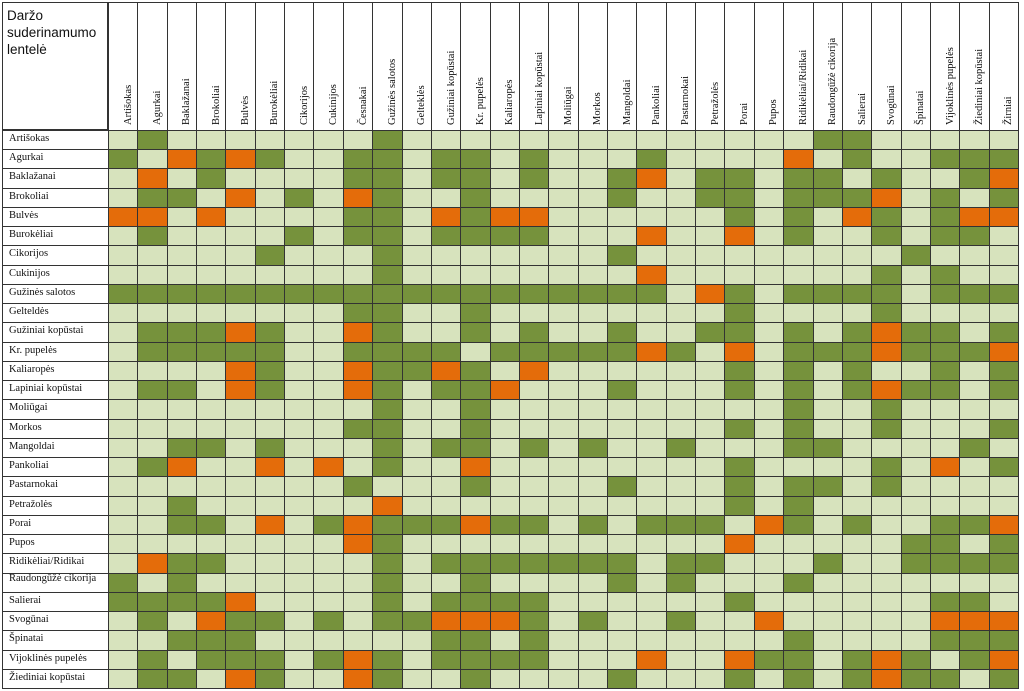 This screenshot has height=691, width=1024. Describe the element at coordinates (55, 621) in the screenshot. I see `row-label: Svogūnai` at that location.